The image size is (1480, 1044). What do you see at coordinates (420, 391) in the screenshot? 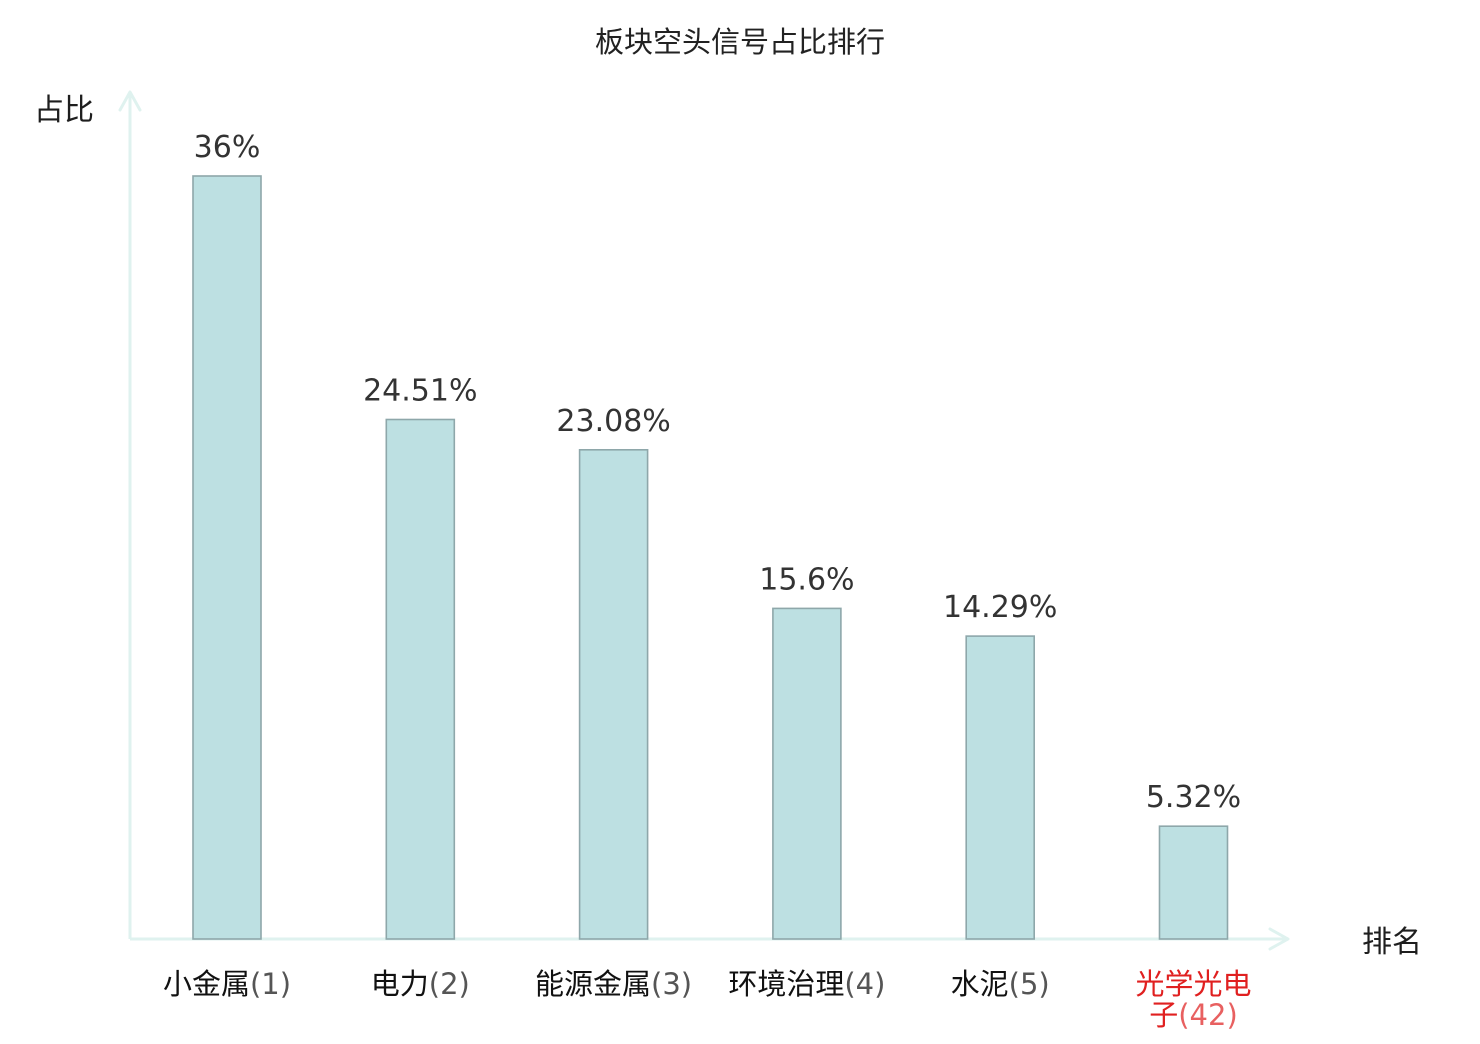
I see `value-label-2: 24.51%` at bounding box center [420, 391].